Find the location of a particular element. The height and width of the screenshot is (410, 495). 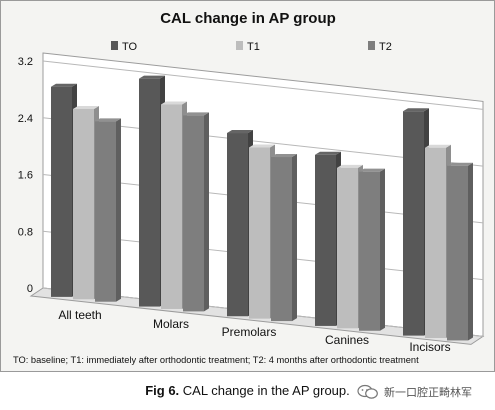

figure-caption: Fig 6. CAL change in the AP group. is located at coordinates (247, 390).